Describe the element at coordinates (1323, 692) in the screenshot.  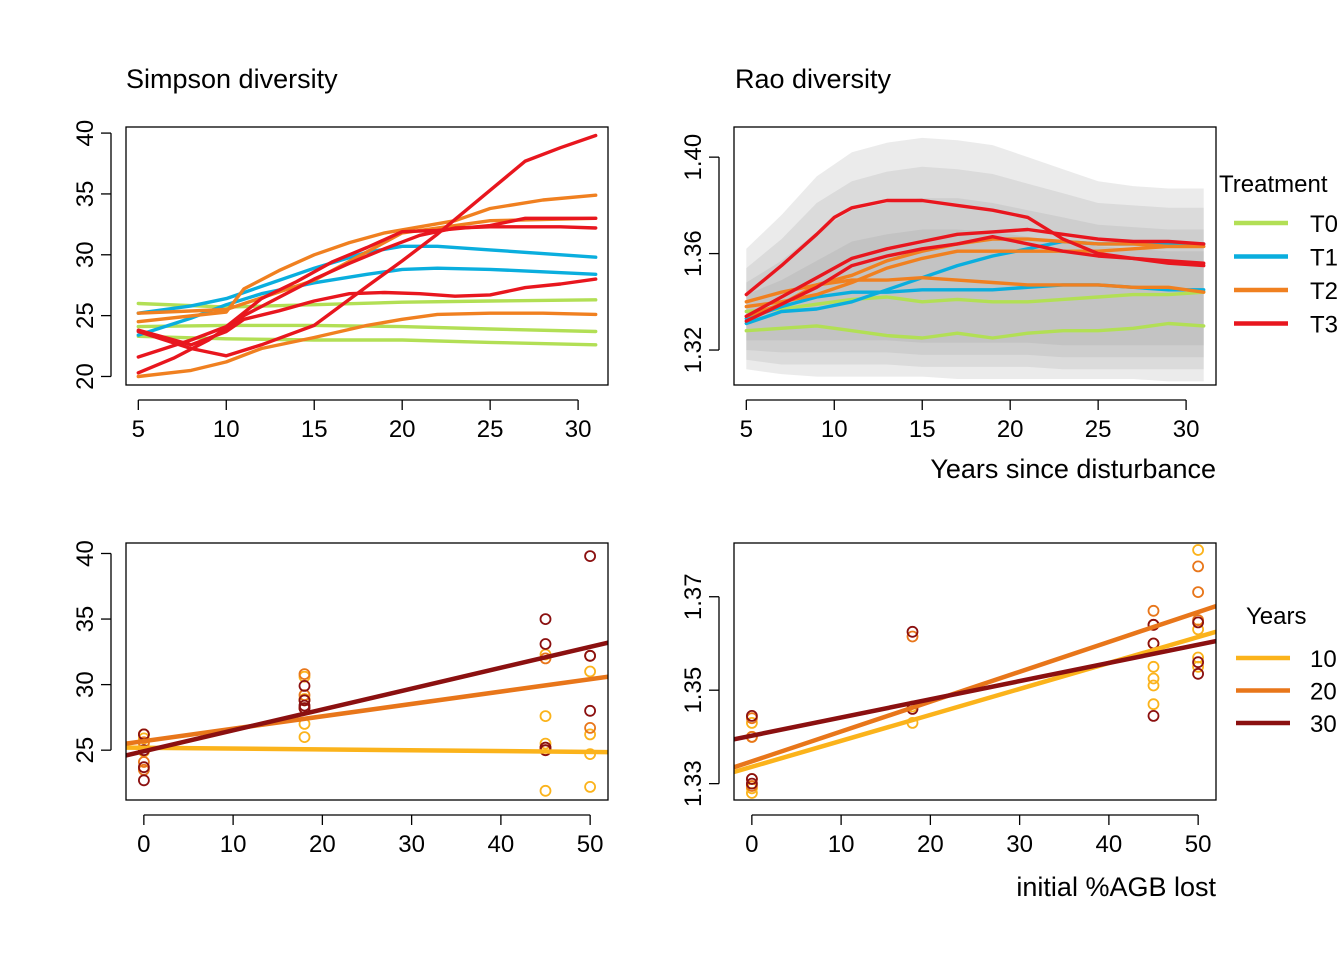
I see `legend-entry-label: 20` at that location.